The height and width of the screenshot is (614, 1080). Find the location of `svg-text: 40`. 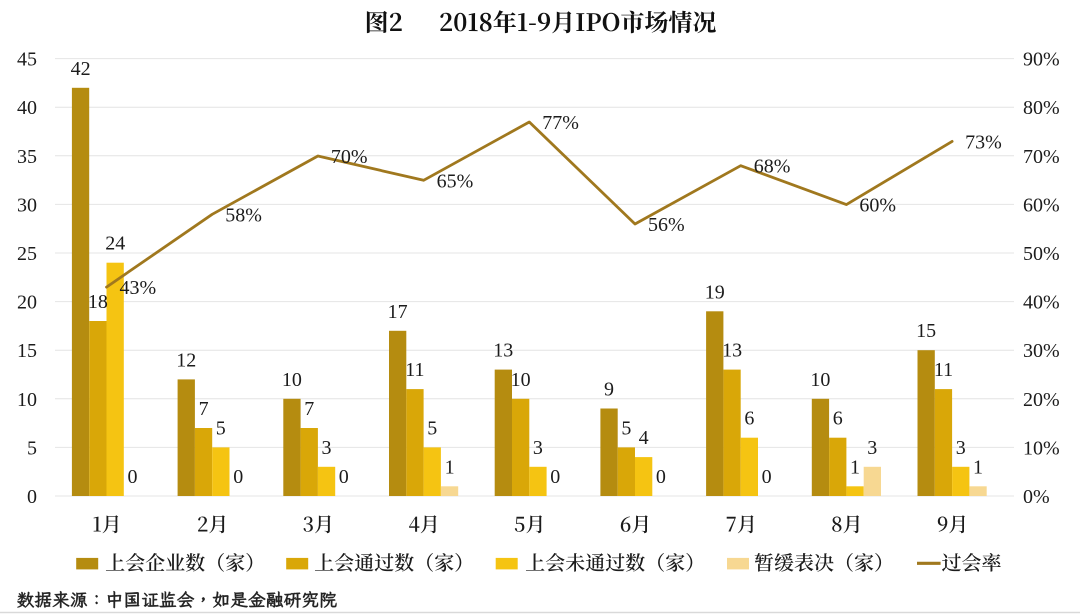

svg-text: 40 is located at coordinates (27, 108).